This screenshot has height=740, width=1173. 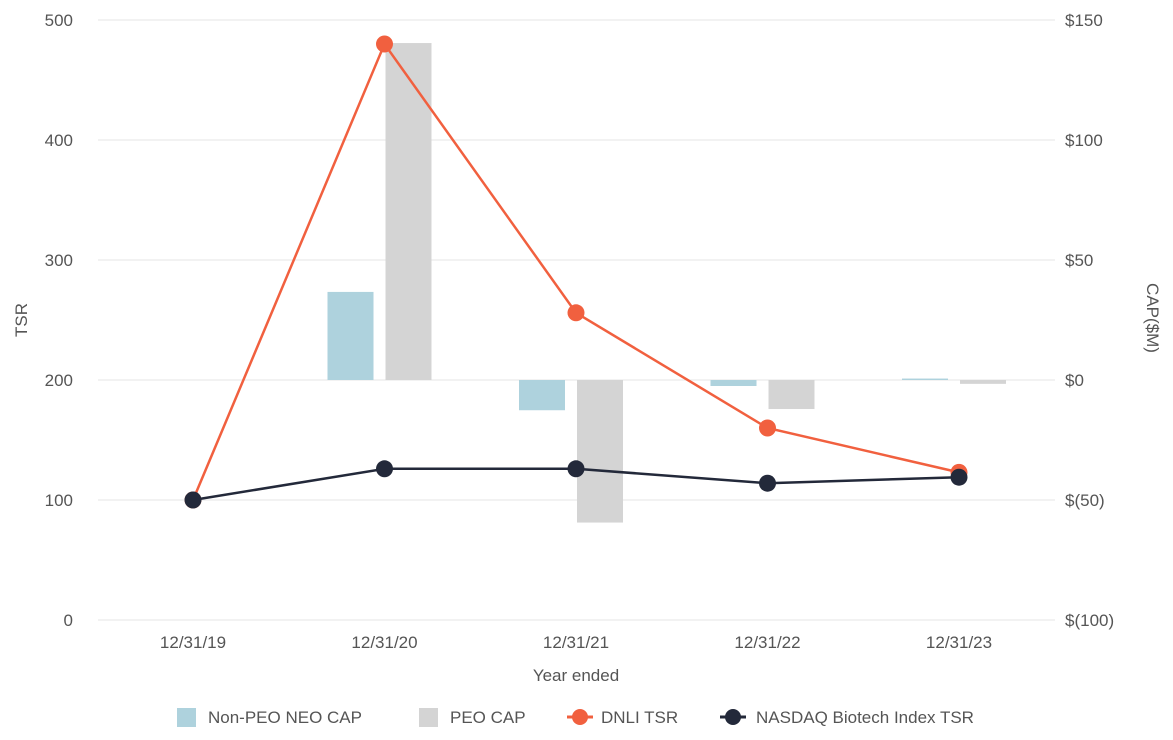 What do you see at coordinates (488, 717) in the screenshot?
I see `legend-label-peo-cap: PEO CAP` at bounding box center [488, 717].